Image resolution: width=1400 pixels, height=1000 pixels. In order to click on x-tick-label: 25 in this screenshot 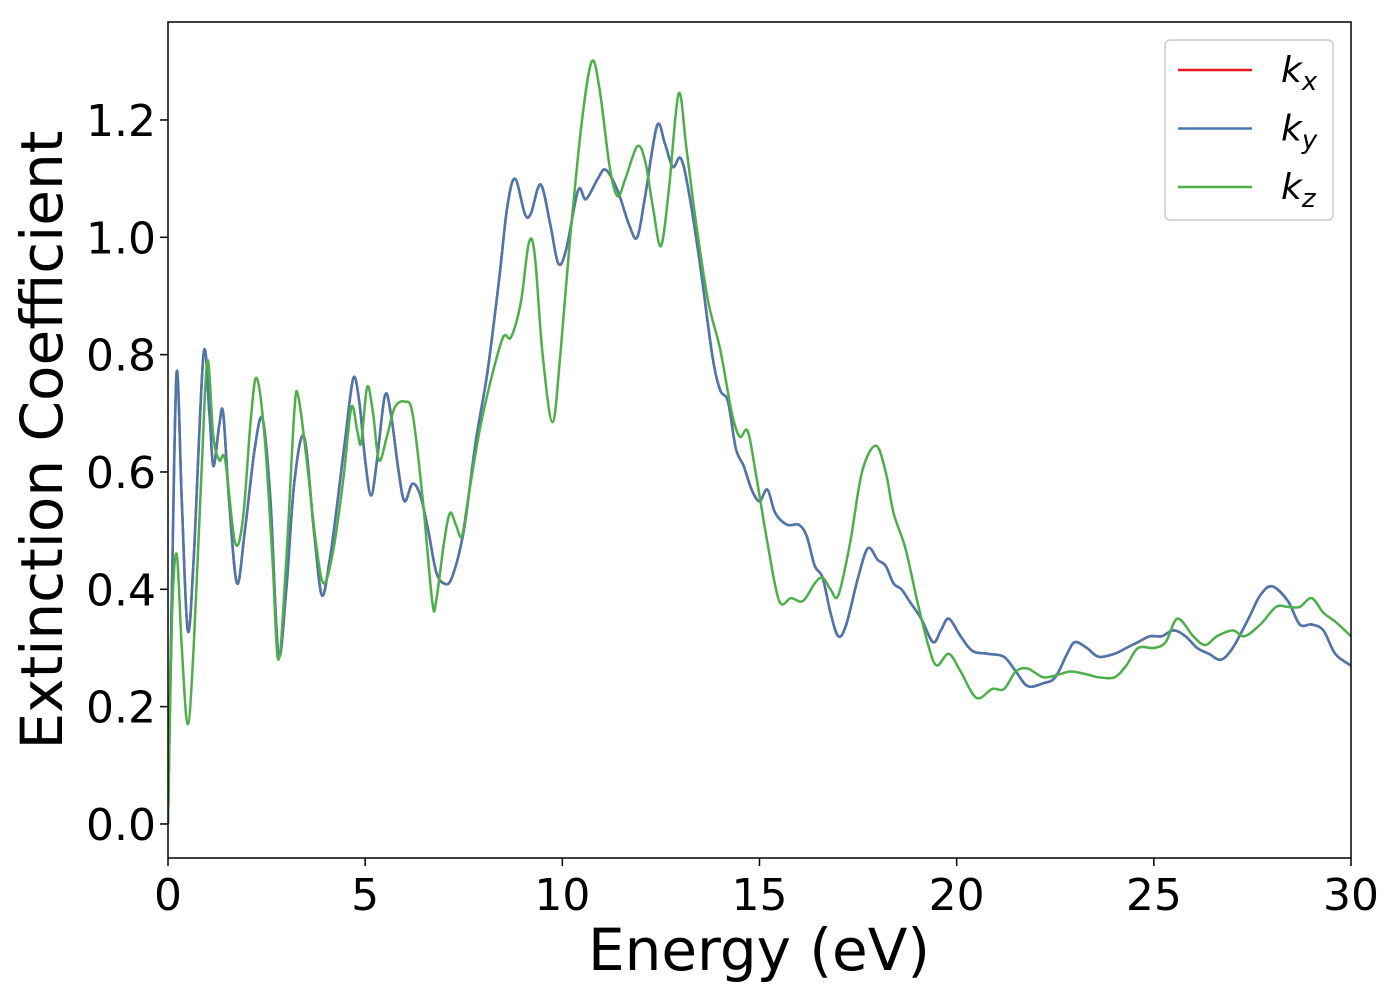, I will do `click(1154, 895)`.